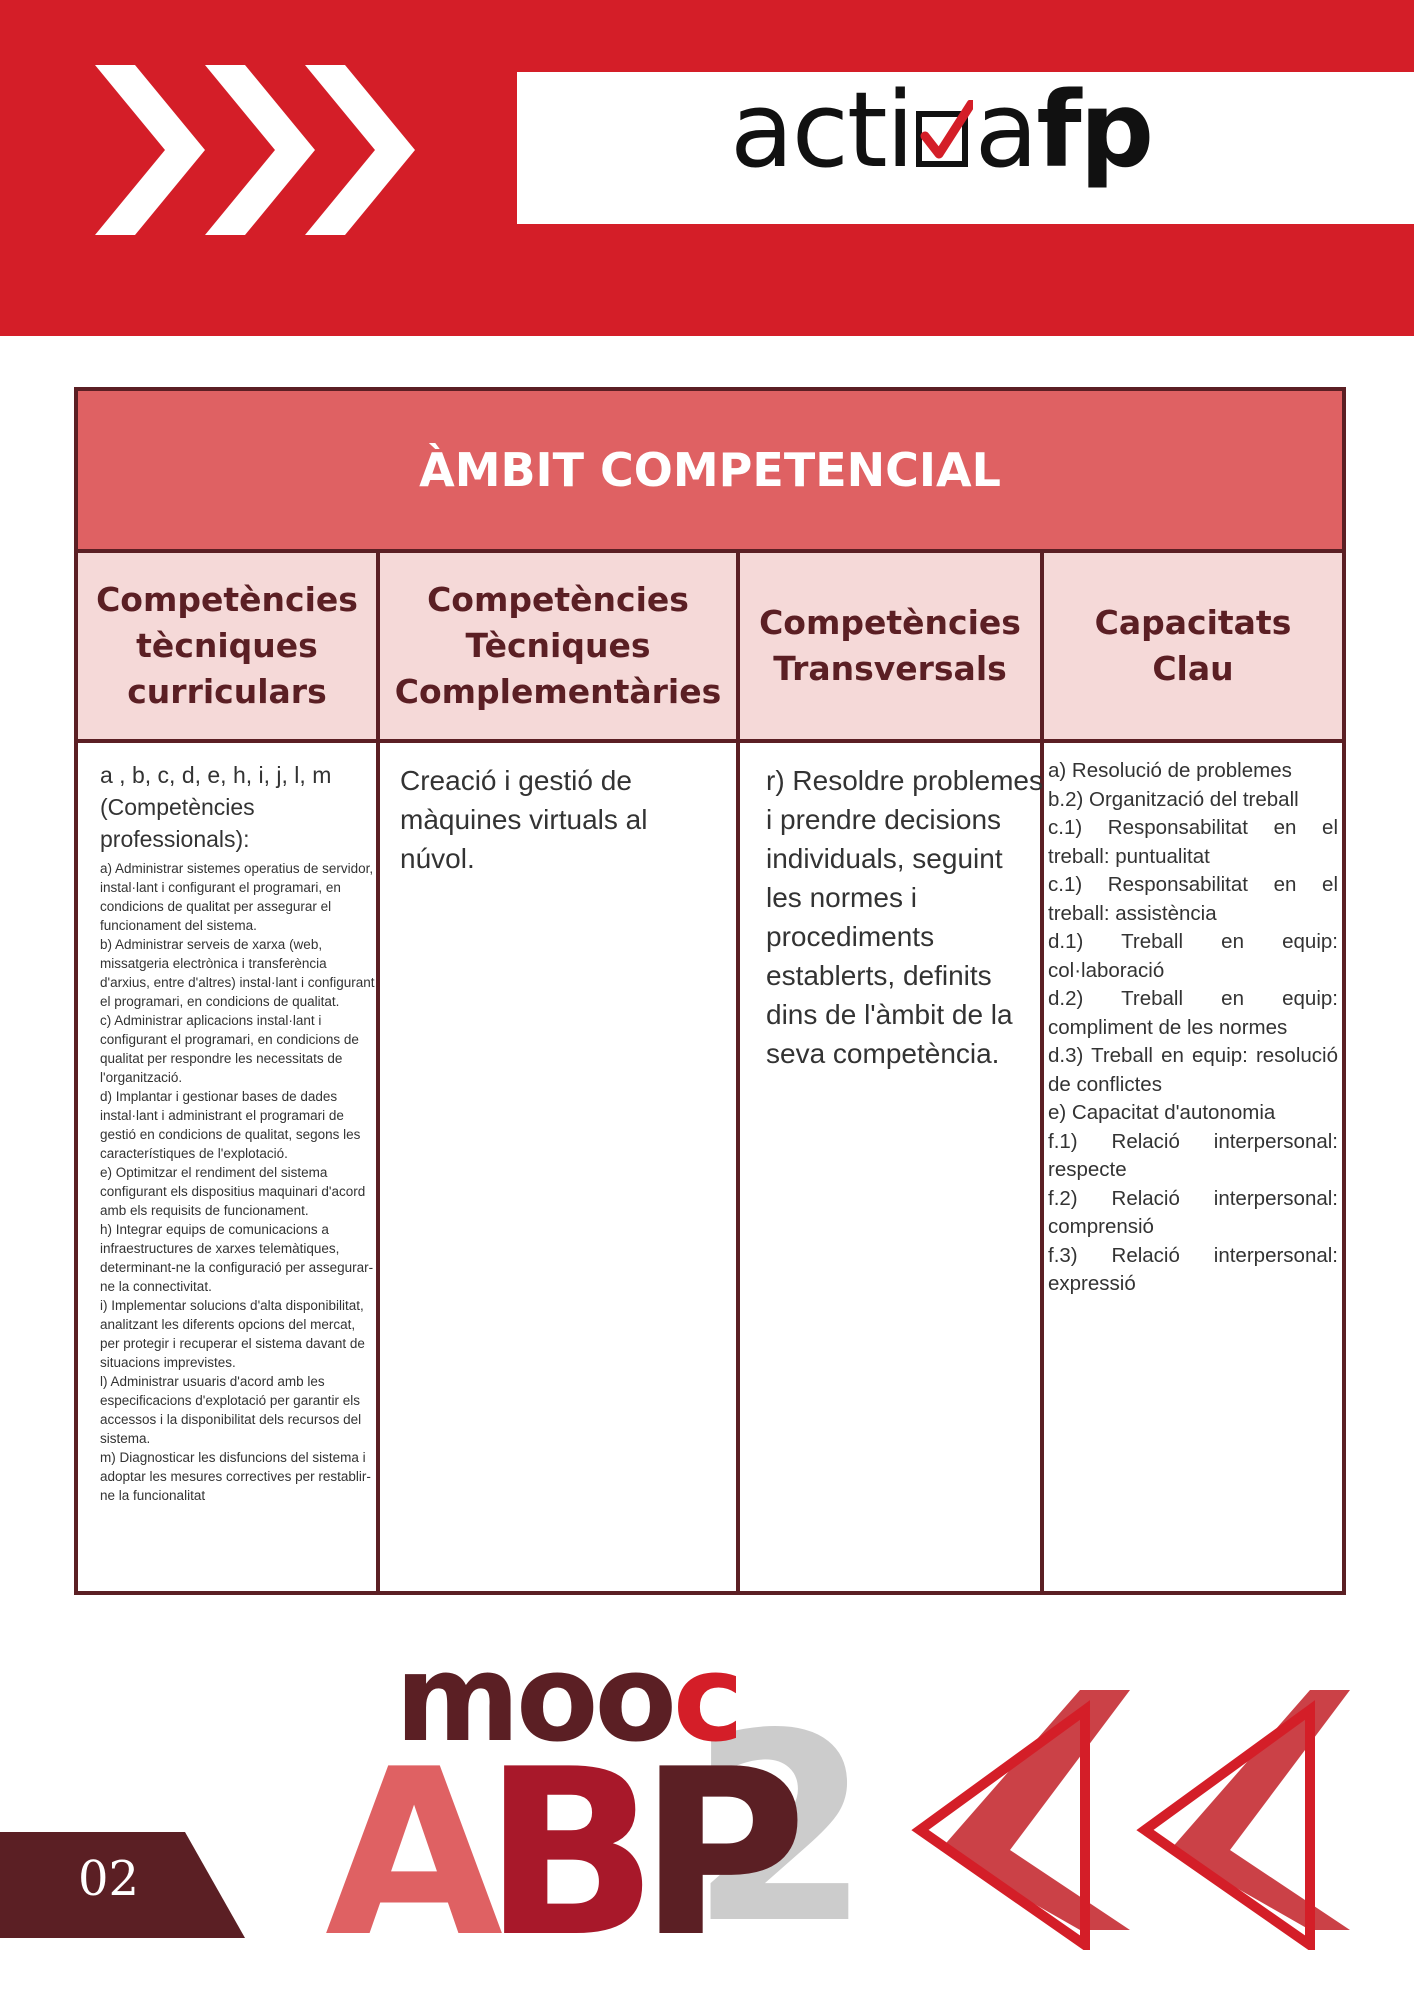 The image size is (1414, 2000). Describe the element at coordinates (1193, 956) in the screenshot. I see `capacity-item: d.1) Treball en equip: col·laboració` at that location.